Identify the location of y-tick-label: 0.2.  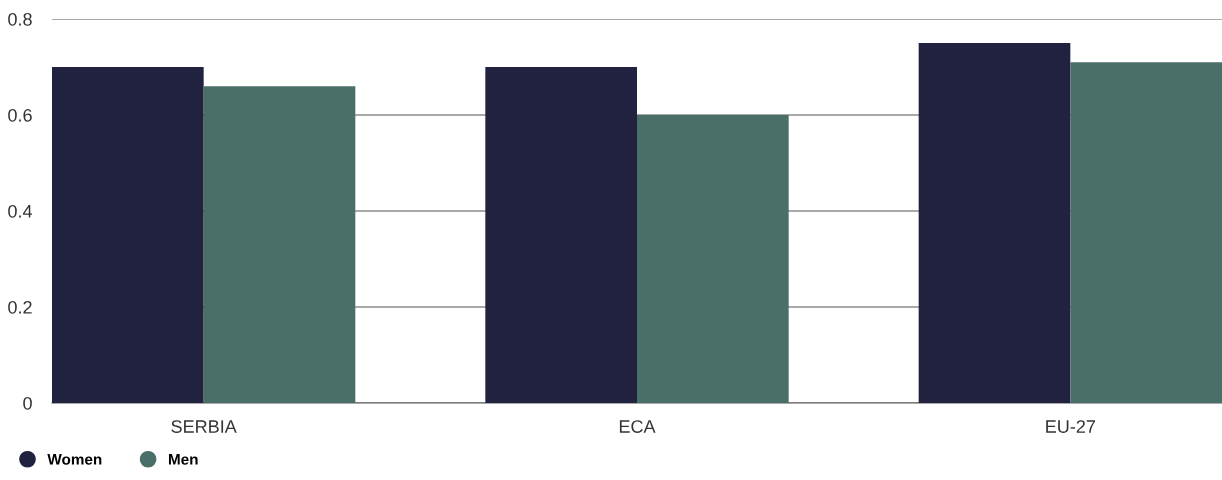
(20, 307).